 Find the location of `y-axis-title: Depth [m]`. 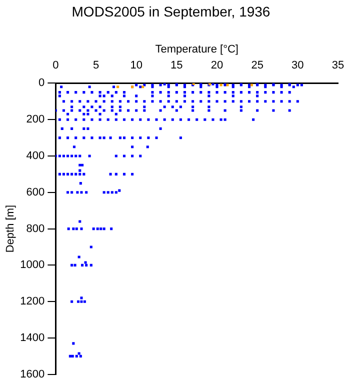

y-axis-title: Depth [m] is located at coordinates (10, 228).